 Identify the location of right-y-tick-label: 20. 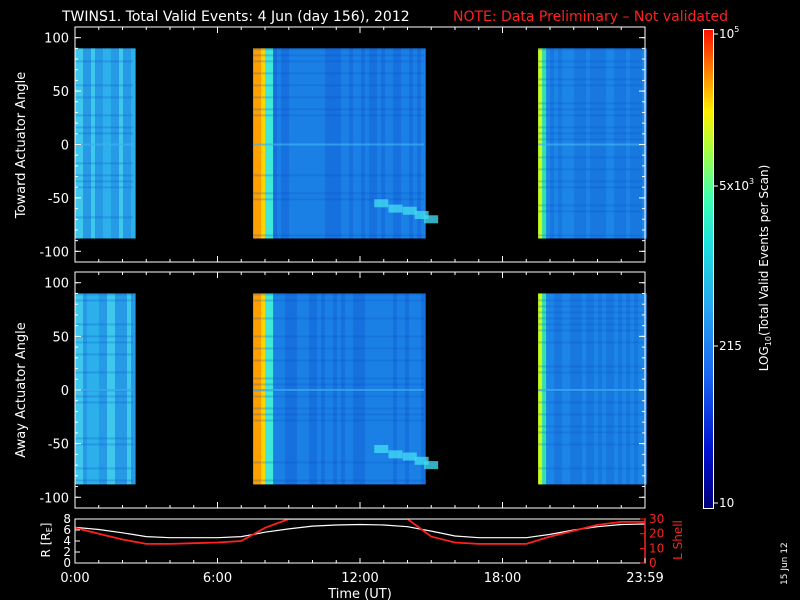
(656, 534).